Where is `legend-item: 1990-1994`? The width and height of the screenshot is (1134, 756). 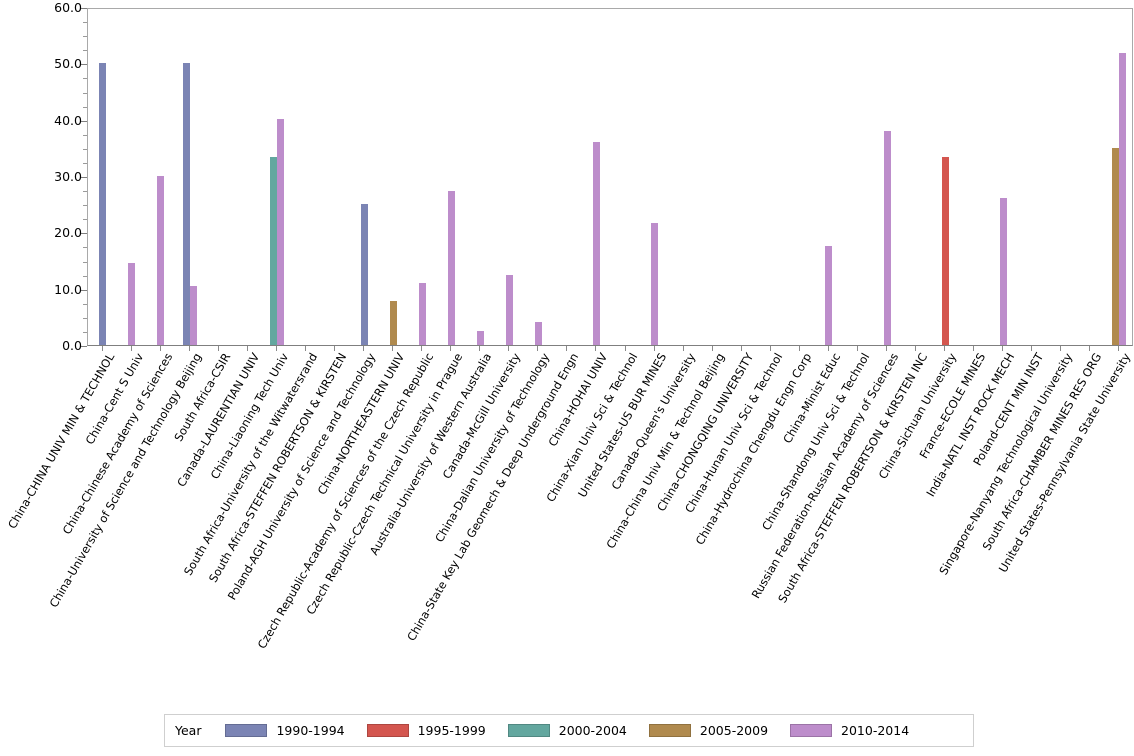
legend-item: 1990-1994 is located at coordinates (285, 730).